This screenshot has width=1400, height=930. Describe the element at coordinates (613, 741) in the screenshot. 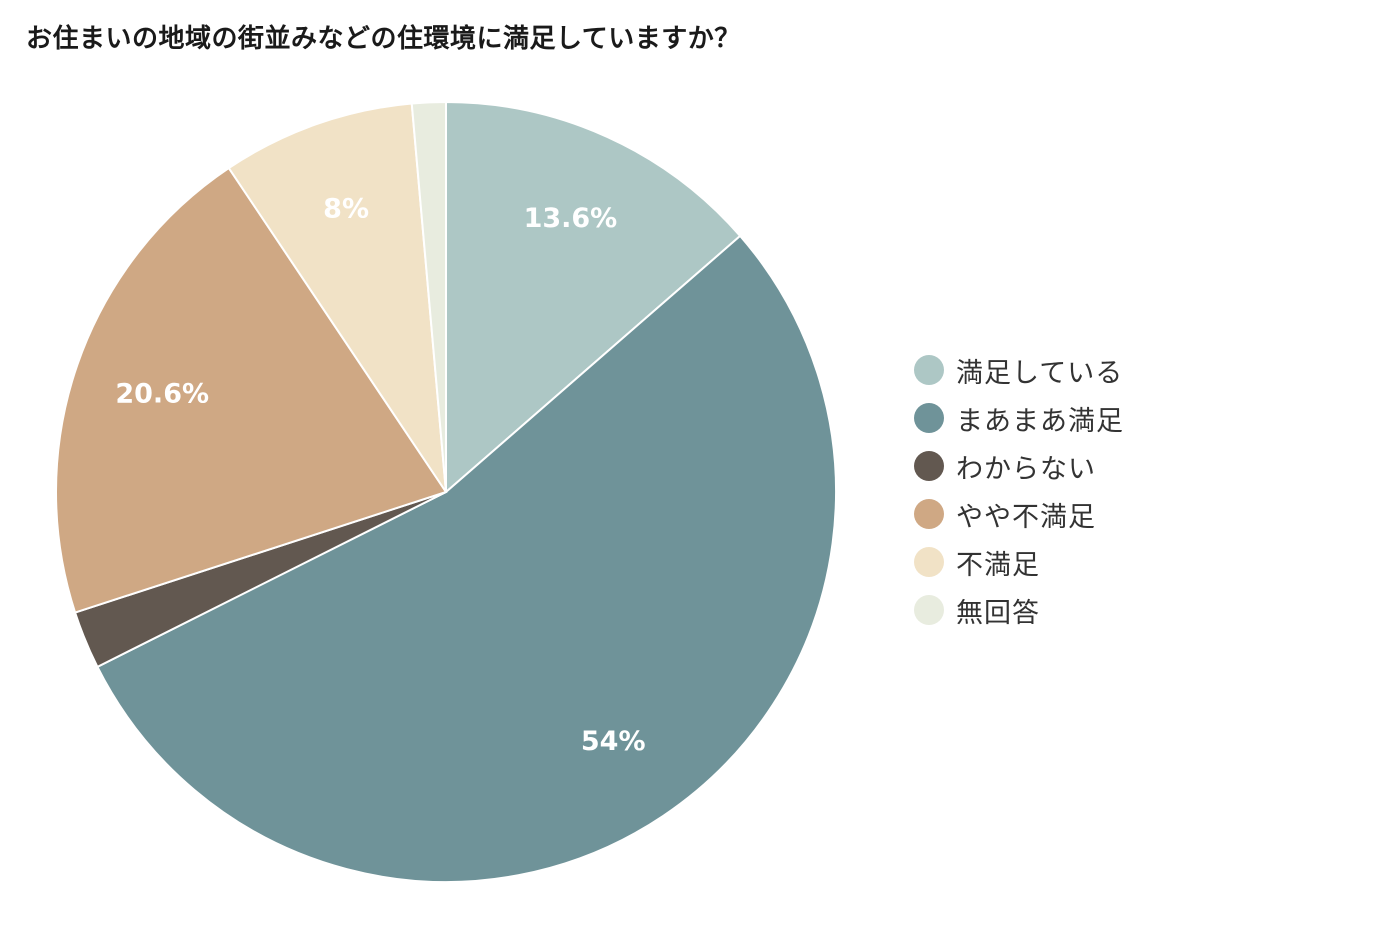

I see `slice-data-label-1: 54%` at that location.